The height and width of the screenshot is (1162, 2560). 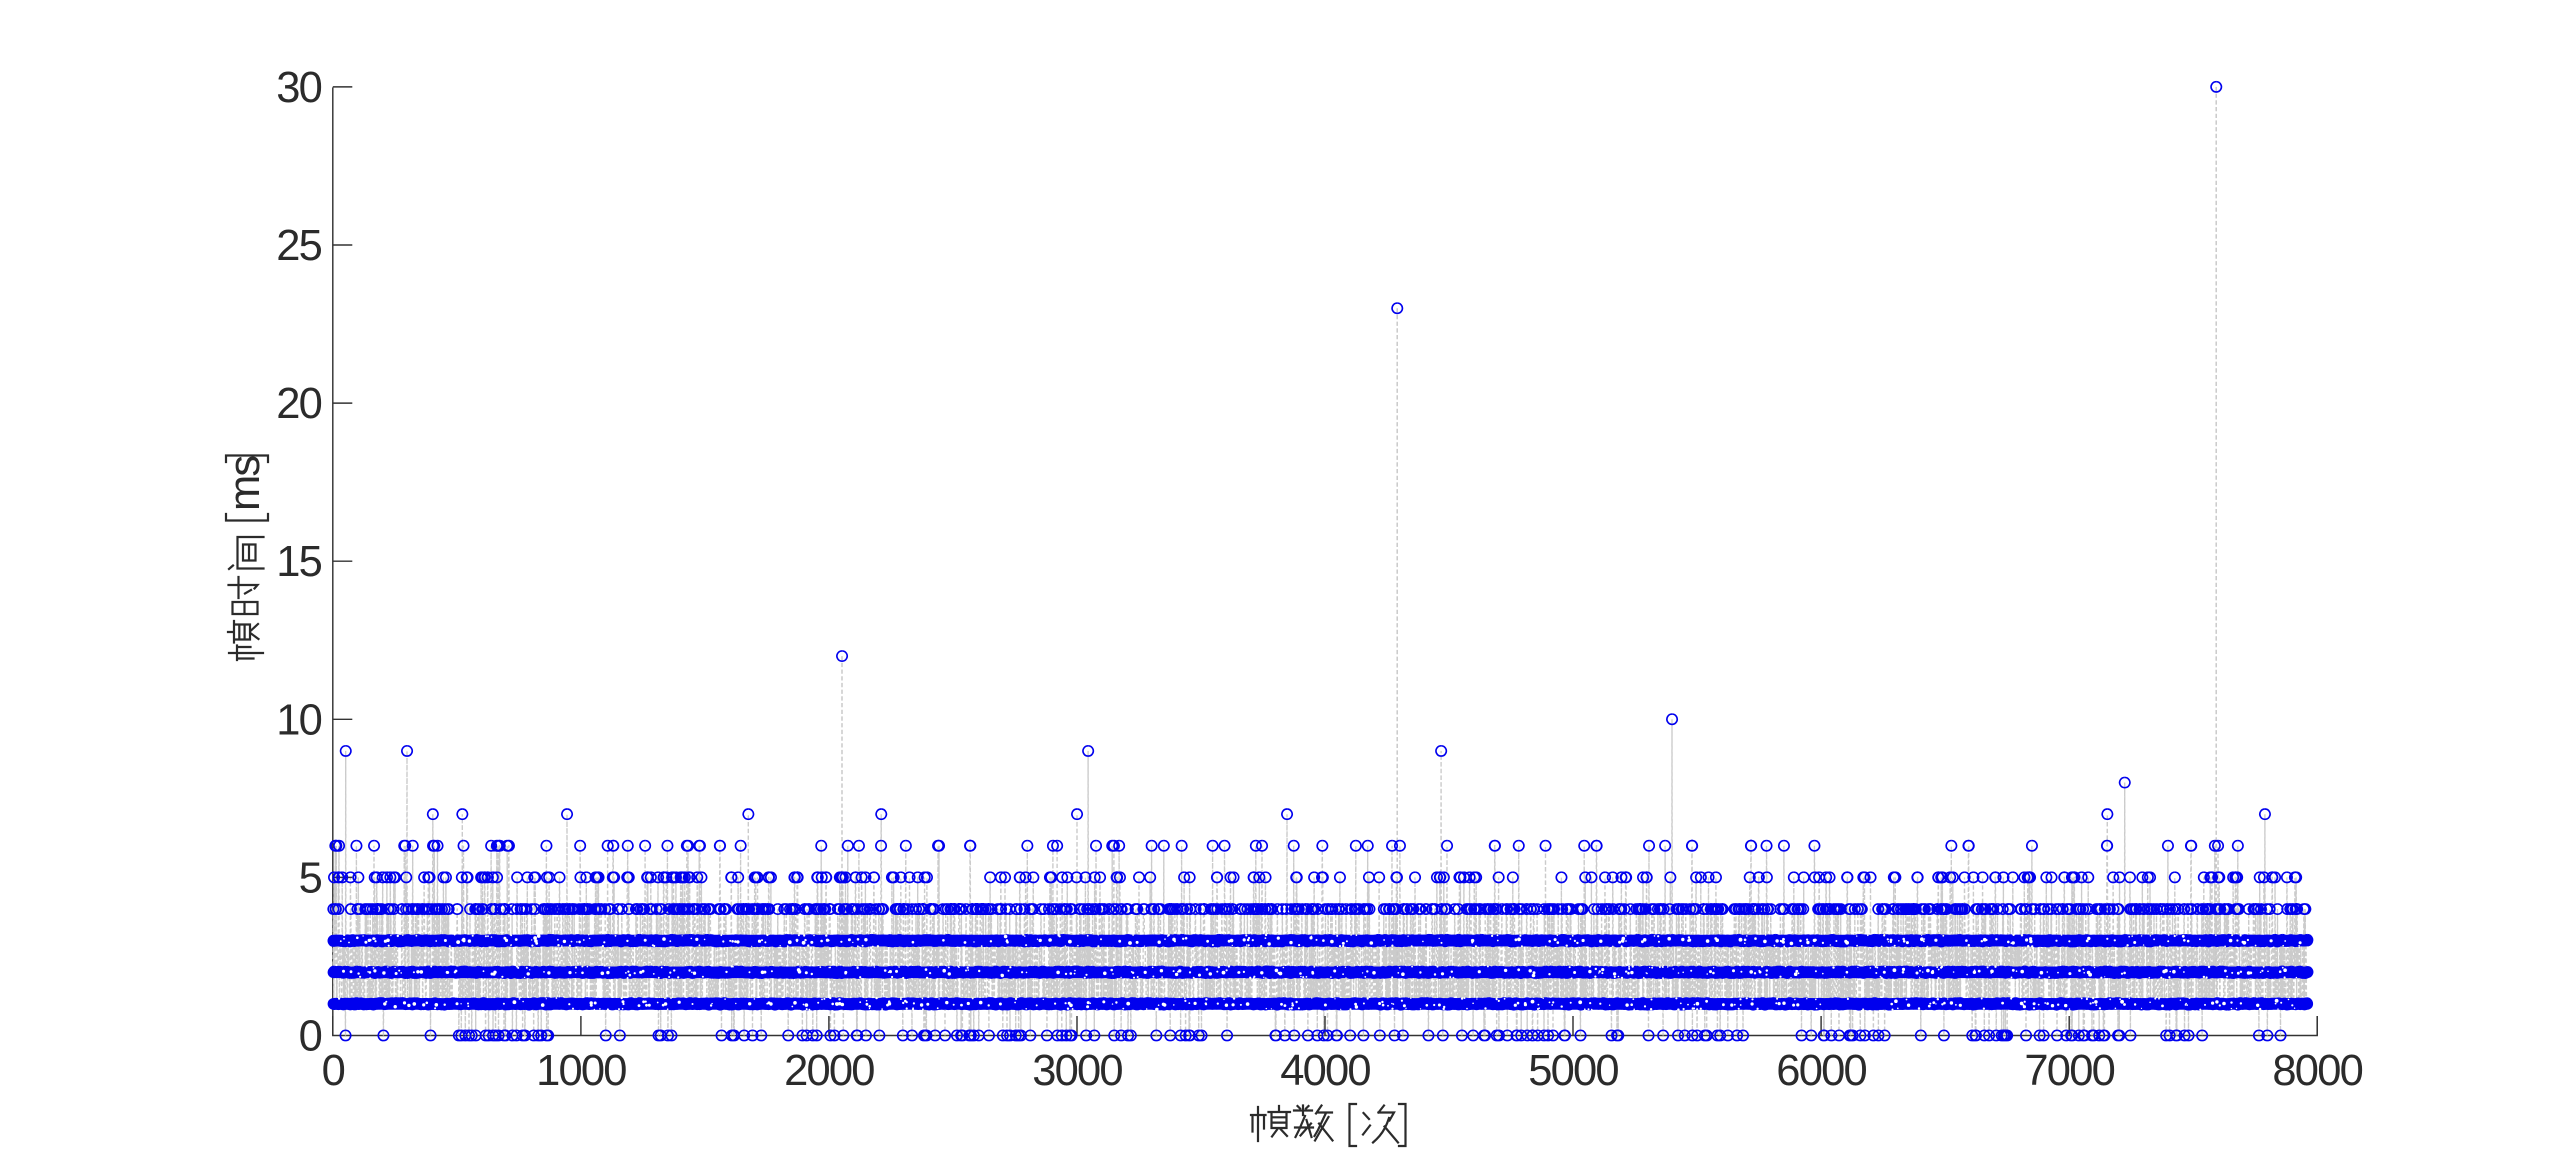 What do you see at coordinates (298, 404) in the screenshot?
I see `svg-text: 20` at bounding box center [298, 404].